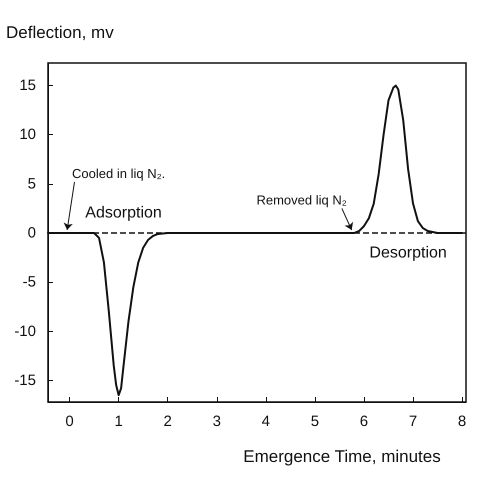 The height and width of the screenshot is (489, 478). Describe the element at coordinates (118, 421) in the screenshot. I see `x-tick-label: 1` at that location.